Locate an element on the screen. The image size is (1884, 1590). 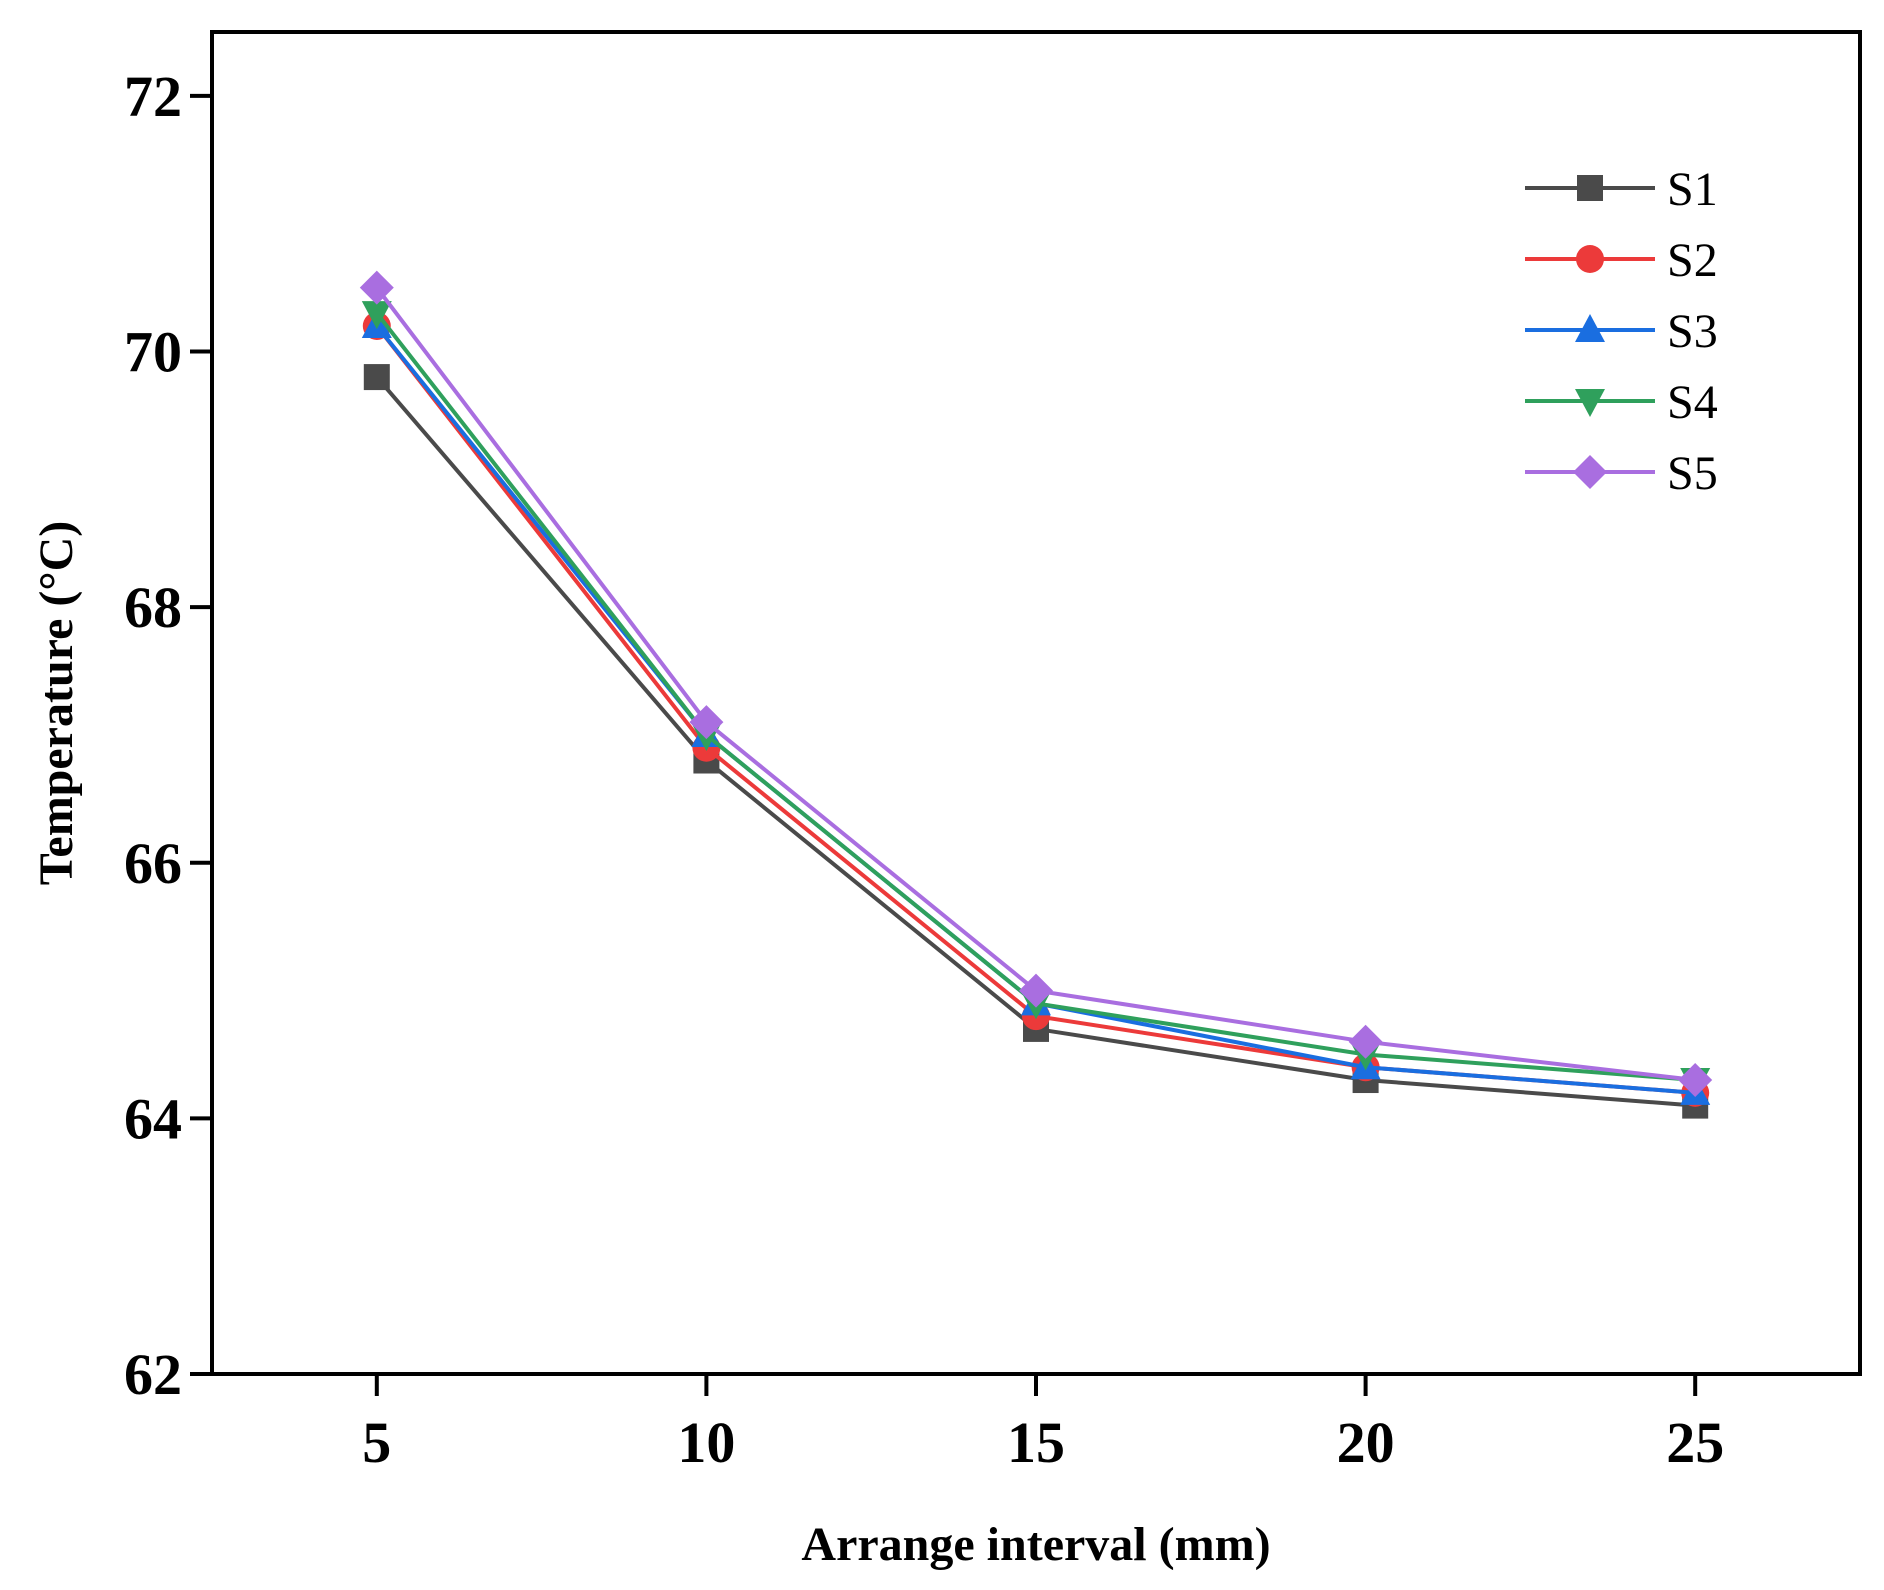
y-tick-label: 66 is located at coordinates (153, 863).